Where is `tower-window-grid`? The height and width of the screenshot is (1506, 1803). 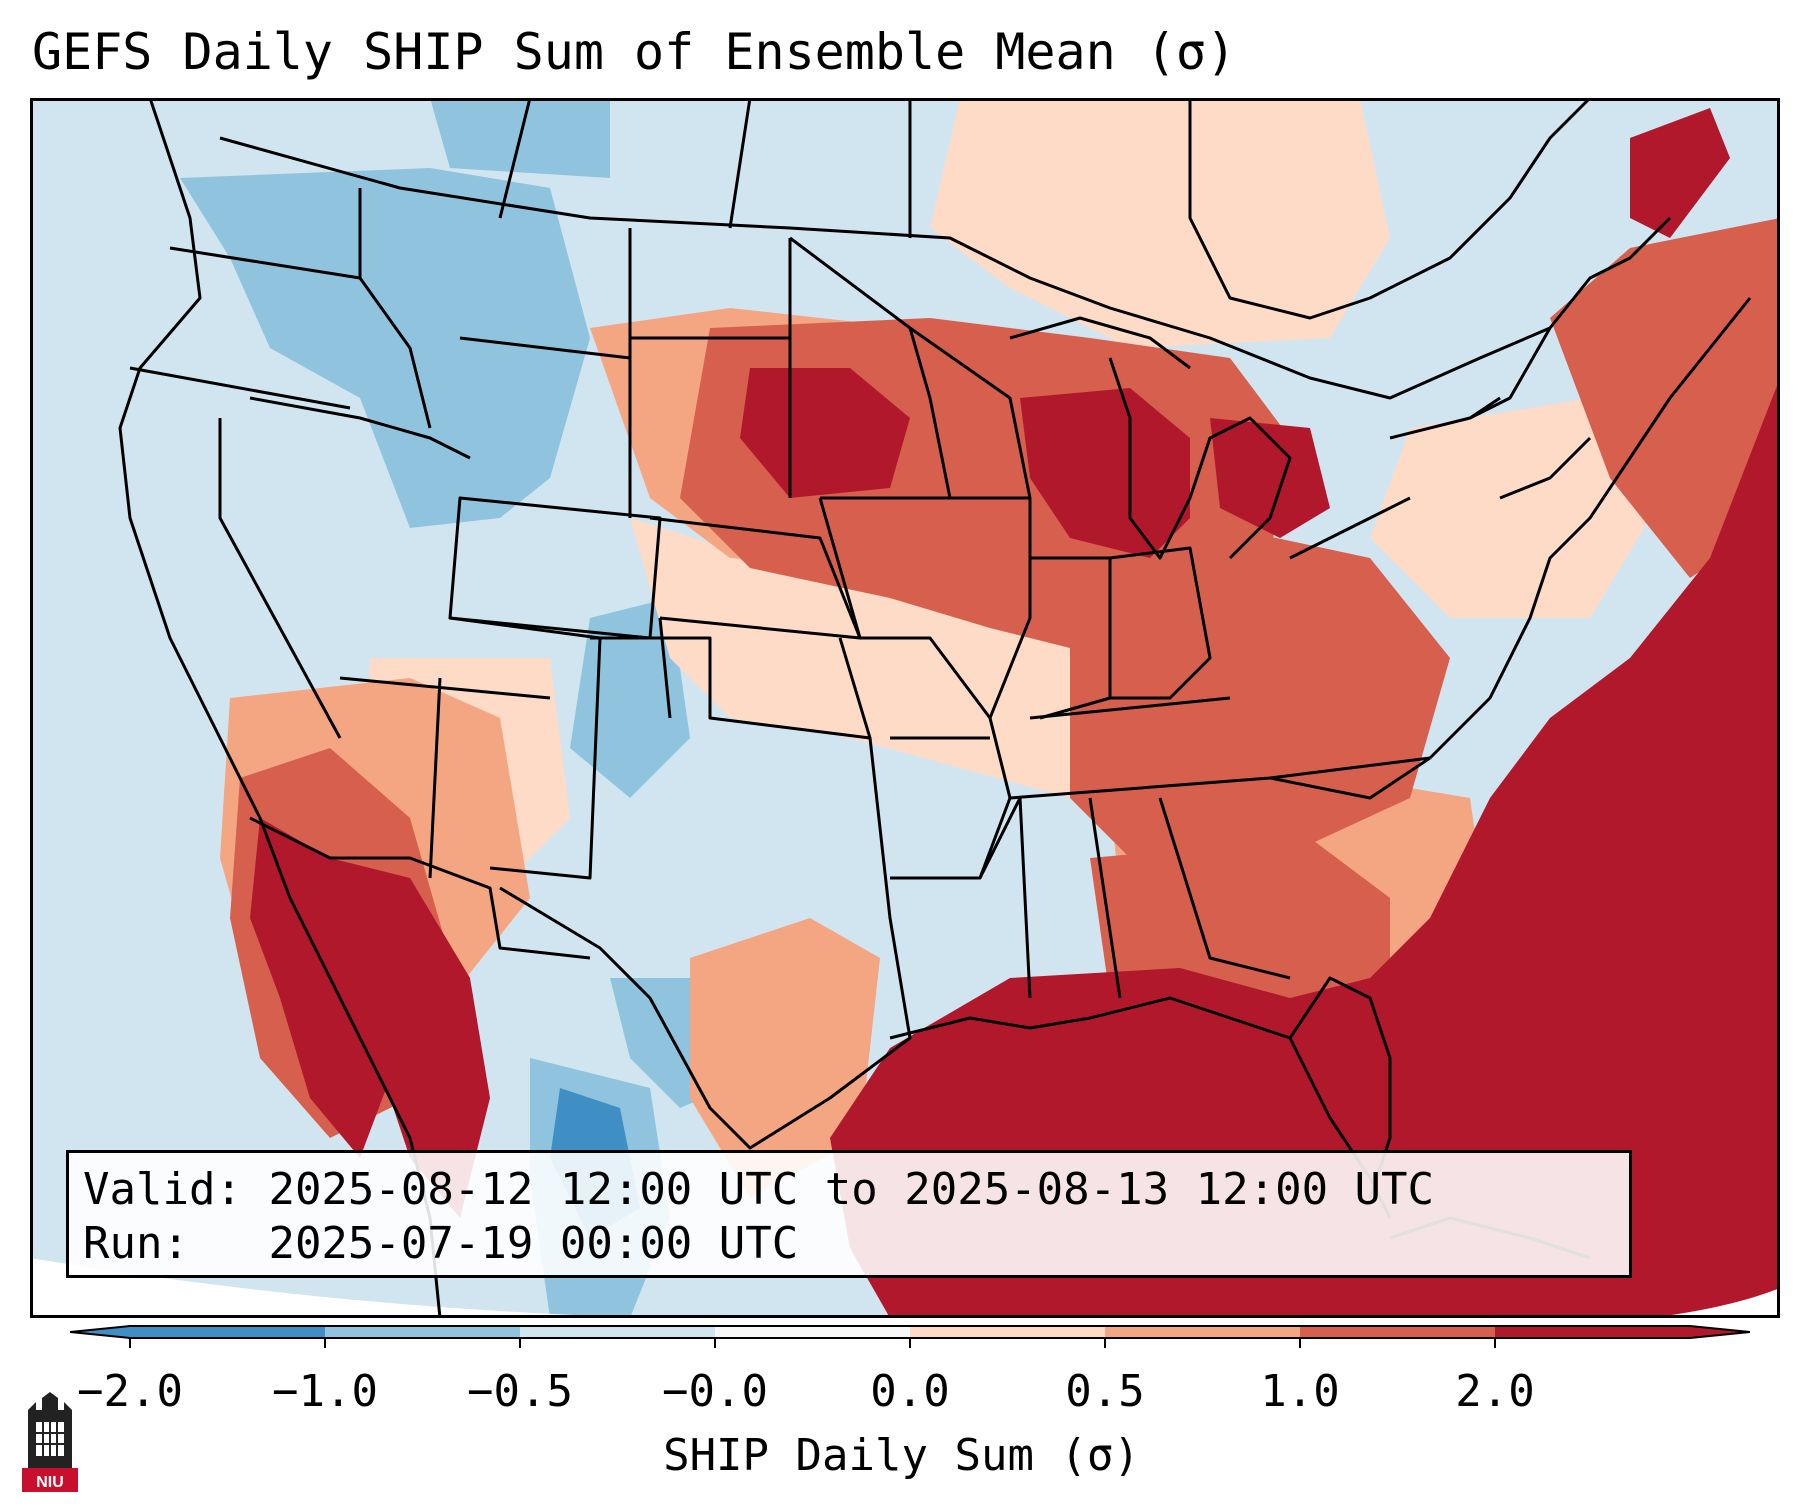
tower-window-grid is located at coordinates (50, 1439).